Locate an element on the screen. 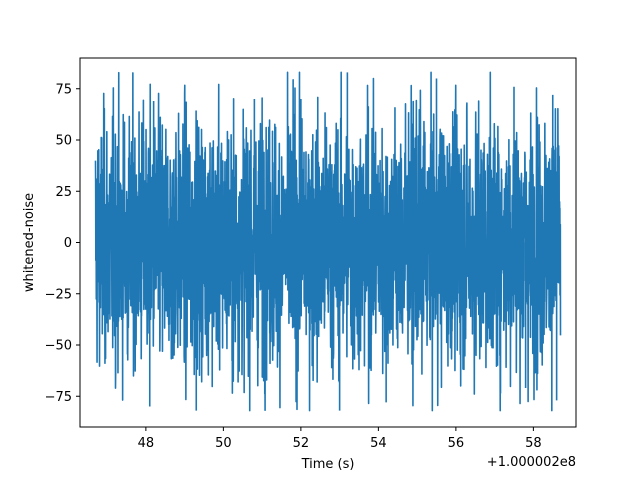  y-axis-label: whitened-noise is located at coordinates (29, 242).